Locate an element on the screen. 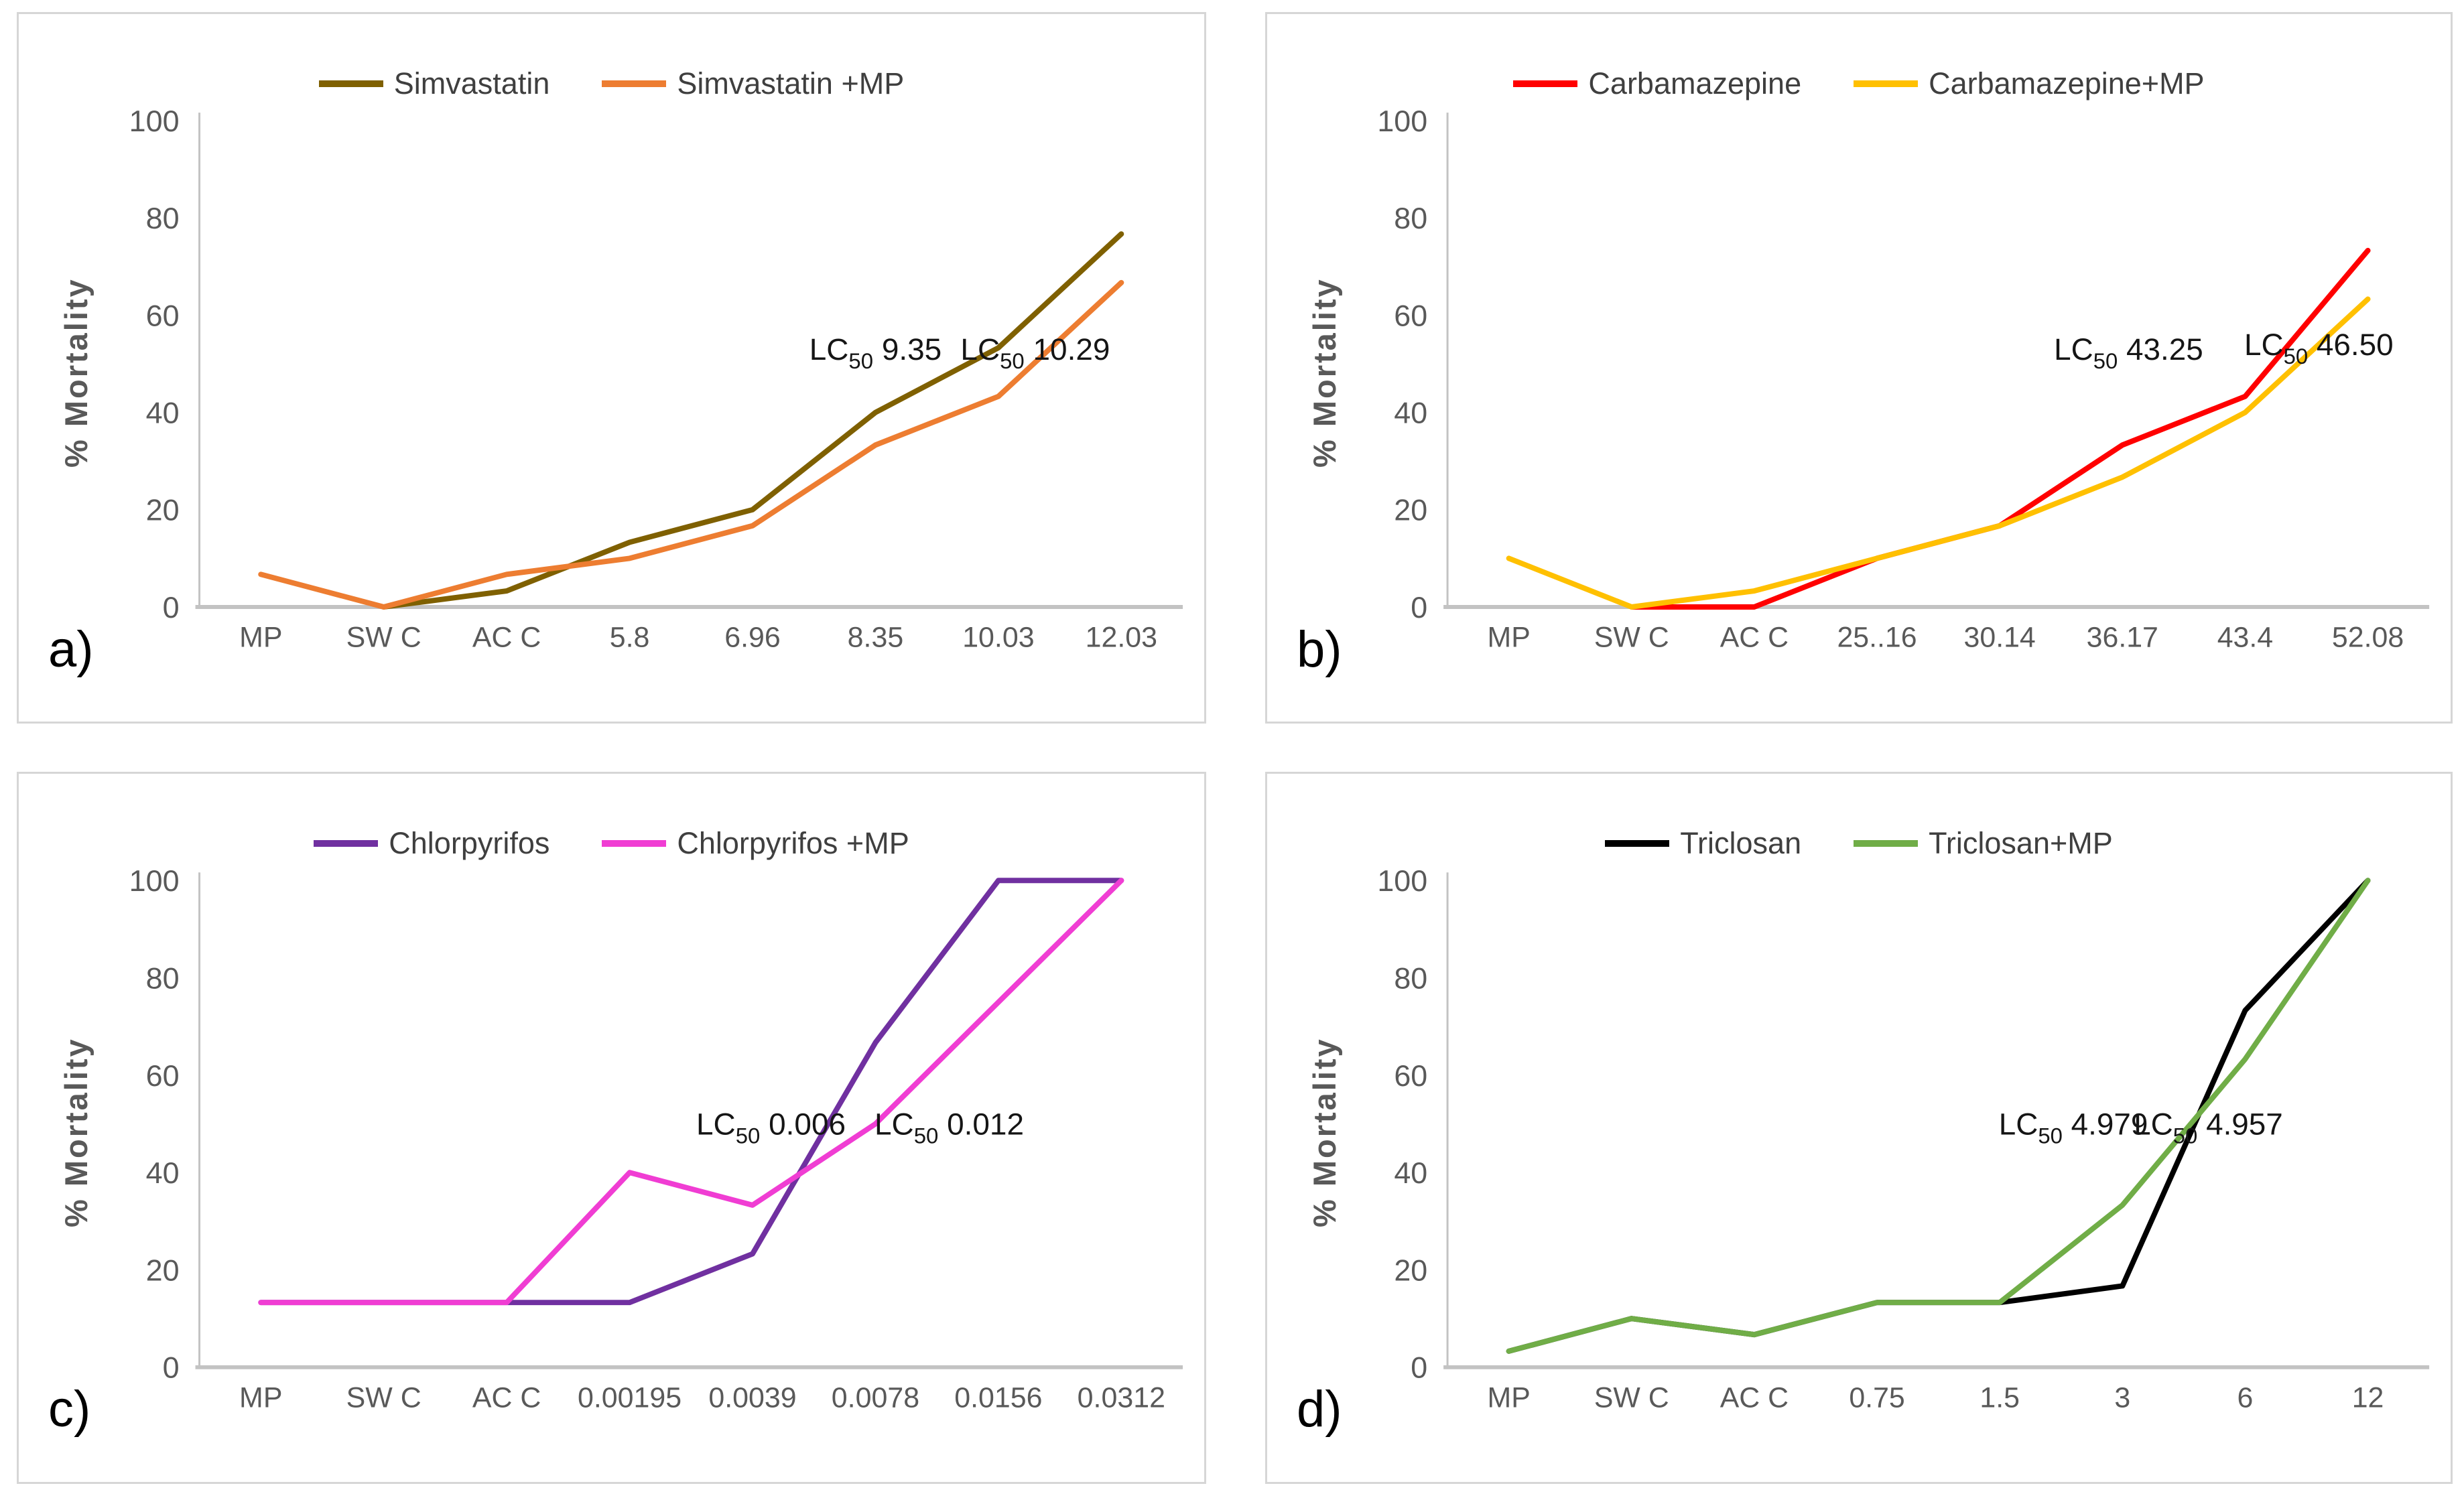 This screenshot has height=1498, width=2464. x-tick-label: 0.0156 is located at coordinates (998, 1398).